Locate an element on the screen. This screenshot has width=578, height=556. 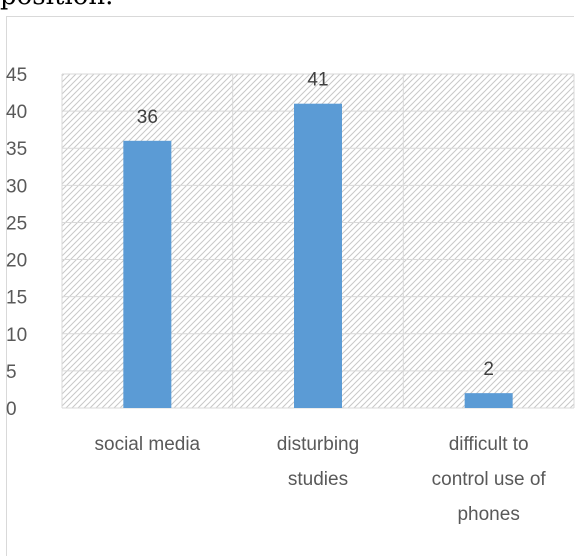
y-tick-label: 25 is located at coordinates (16, 223).